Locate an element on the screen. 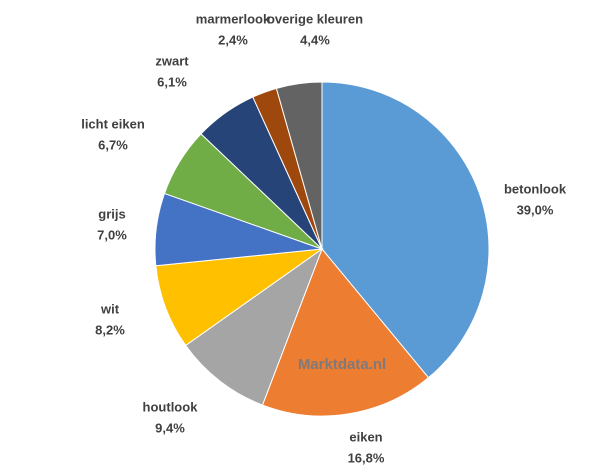 Image resolution: width=605 pixels, height=473 pixels. slice-label: overige kleuren is located at coordinates (315, 18).